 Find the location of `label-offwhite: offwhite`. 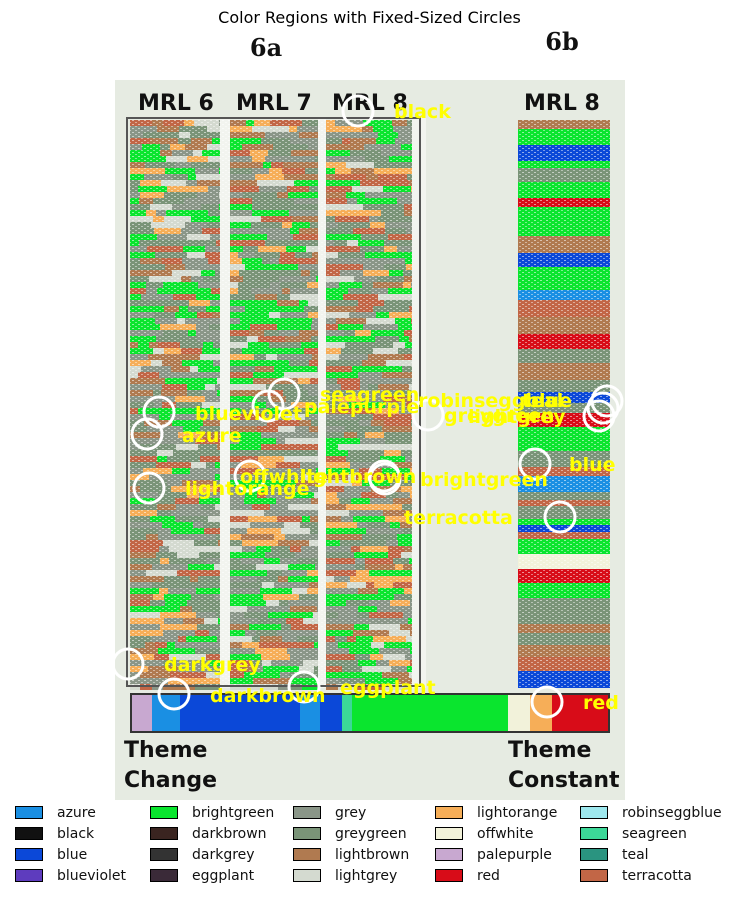

label-offwhite: offwhite is located at coordinates (284, 477).